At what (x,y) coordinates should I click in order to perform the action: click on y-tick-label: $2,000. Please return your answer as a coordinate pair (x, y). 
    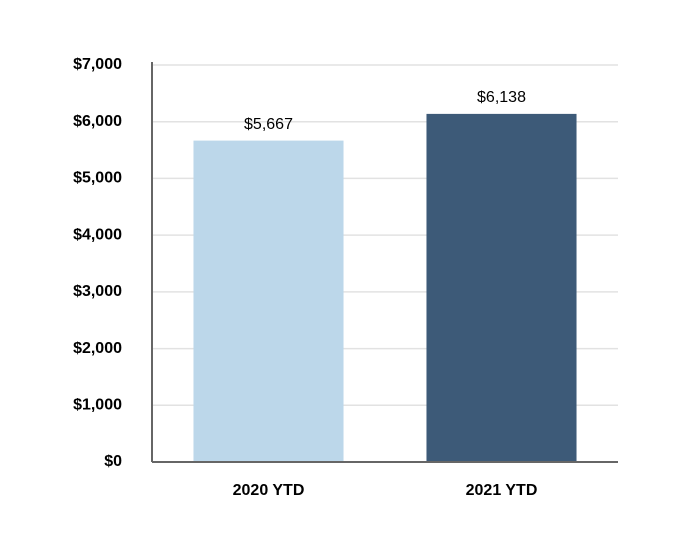
    Looking at the image, I should click on (97, 348).